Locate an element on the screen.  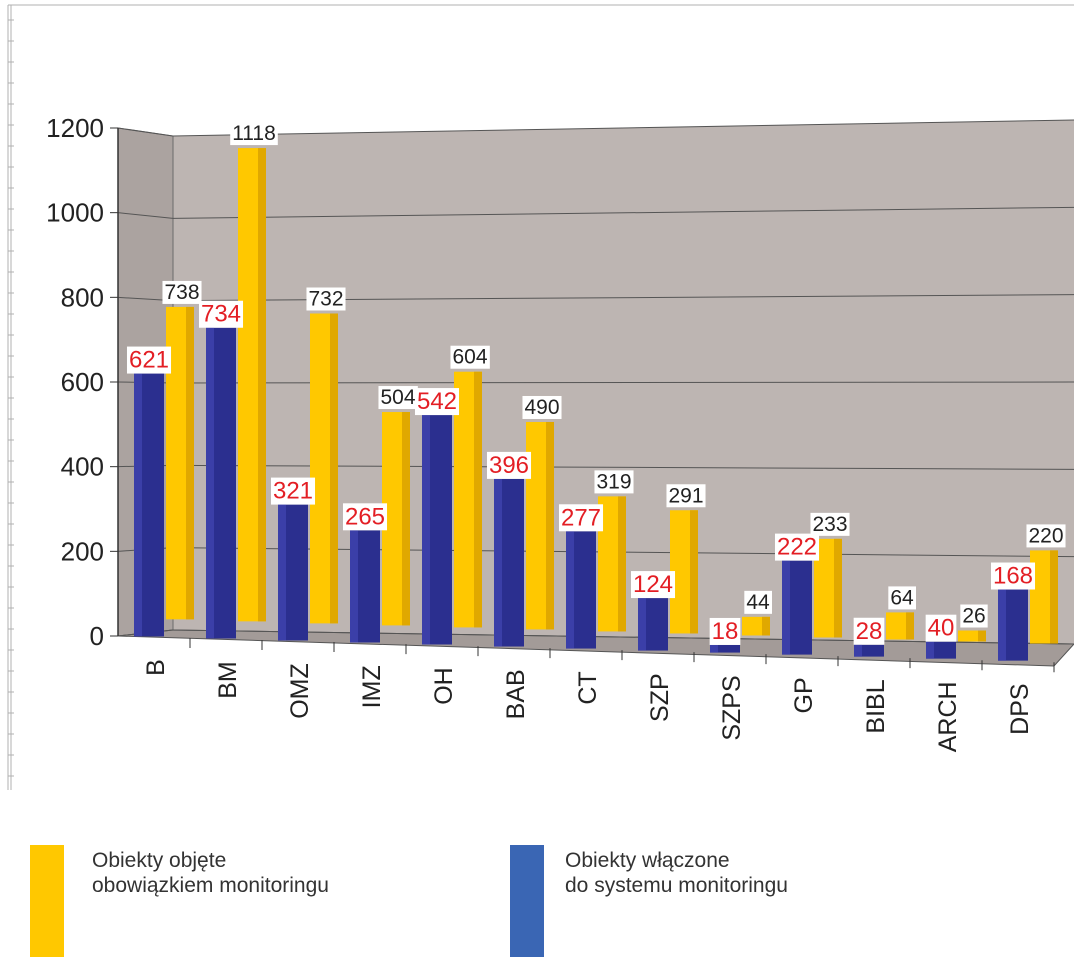
y-tick-label: 600 is located at coordinates (82, 382).